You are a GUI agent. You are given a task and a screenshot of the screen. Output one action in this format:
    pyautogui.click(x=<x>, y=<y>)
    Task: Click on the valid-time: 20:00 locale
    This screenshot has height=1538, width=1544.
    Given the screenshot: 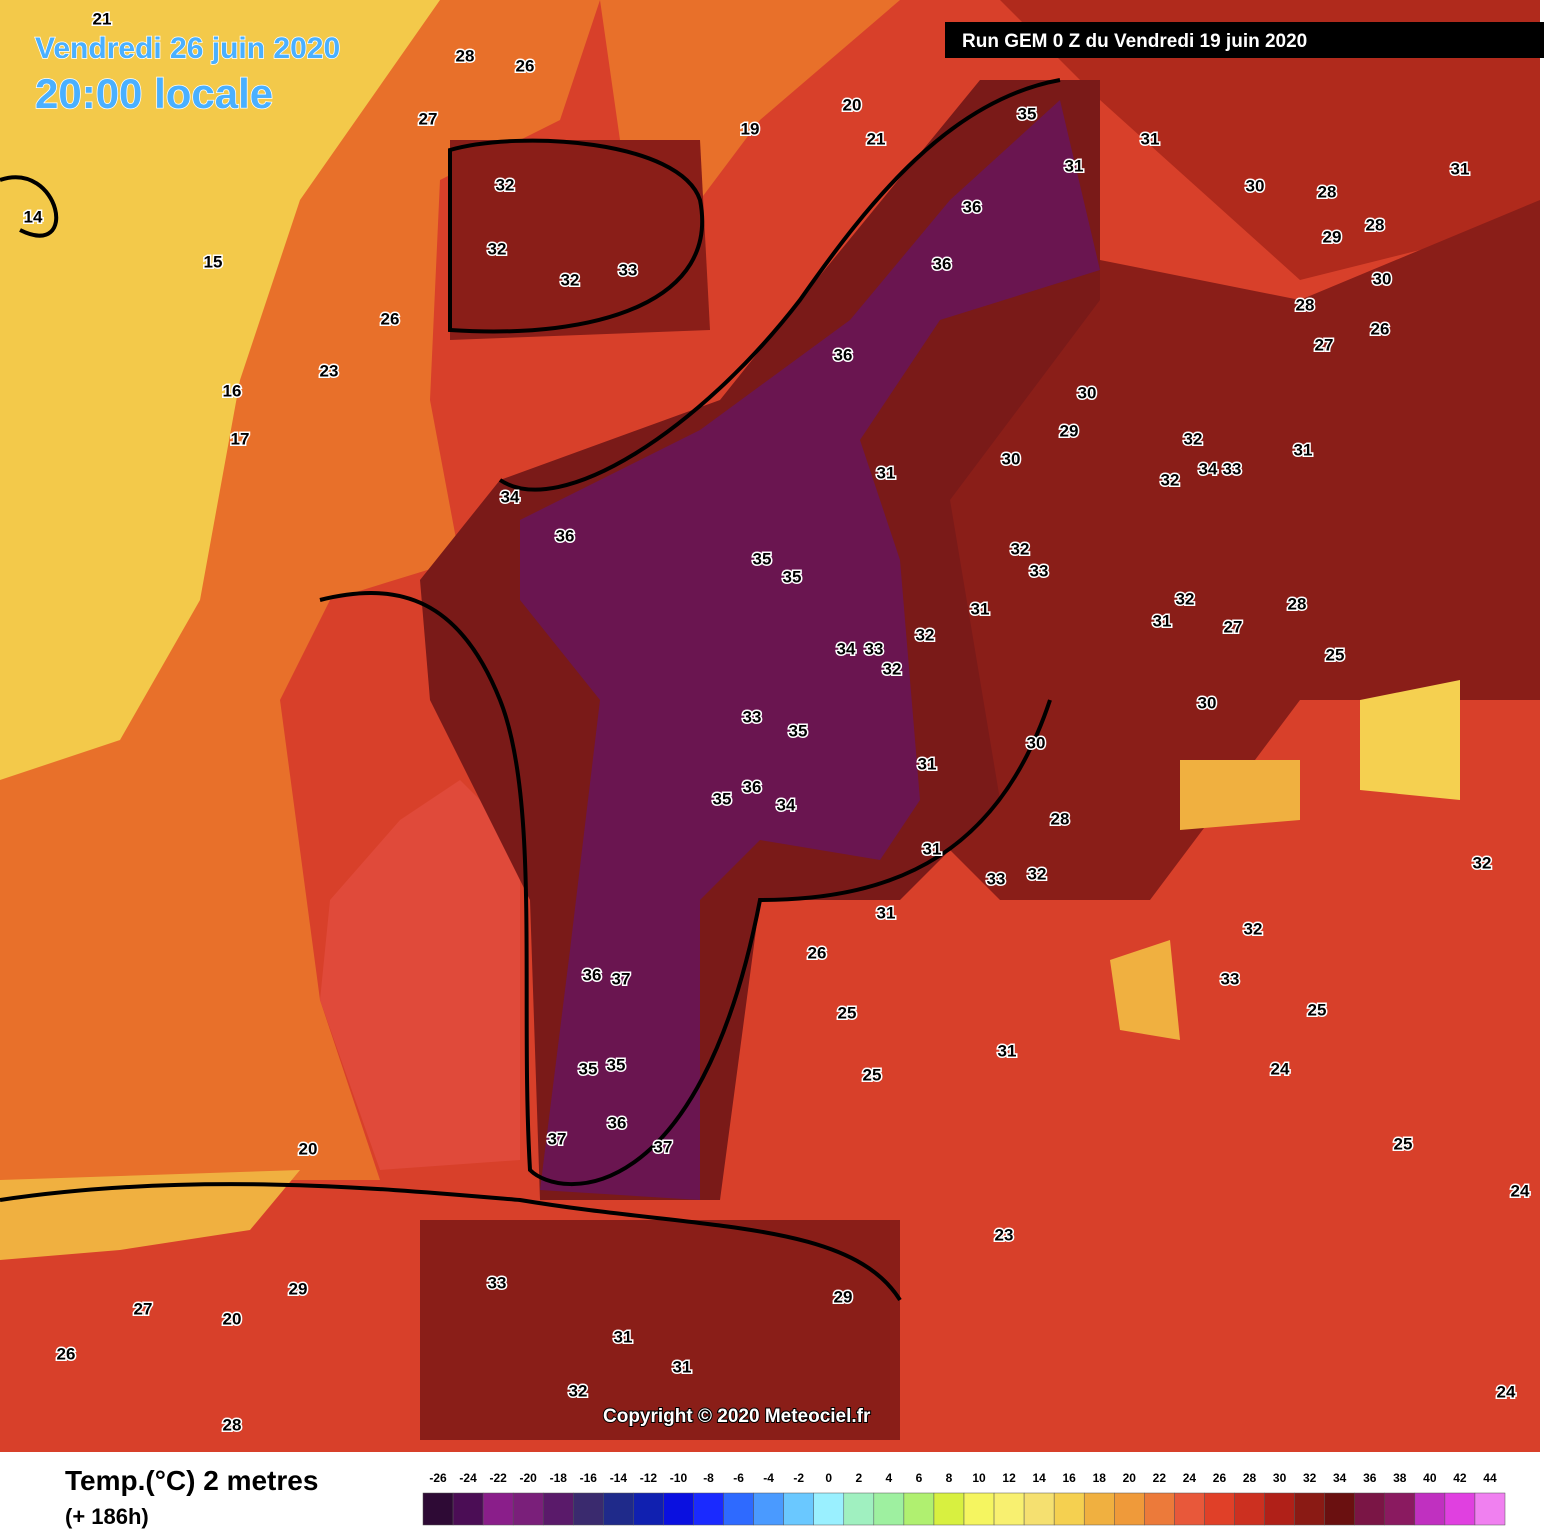 What is the action you would take?
    pyautogui.click(x=154, y=93)
    